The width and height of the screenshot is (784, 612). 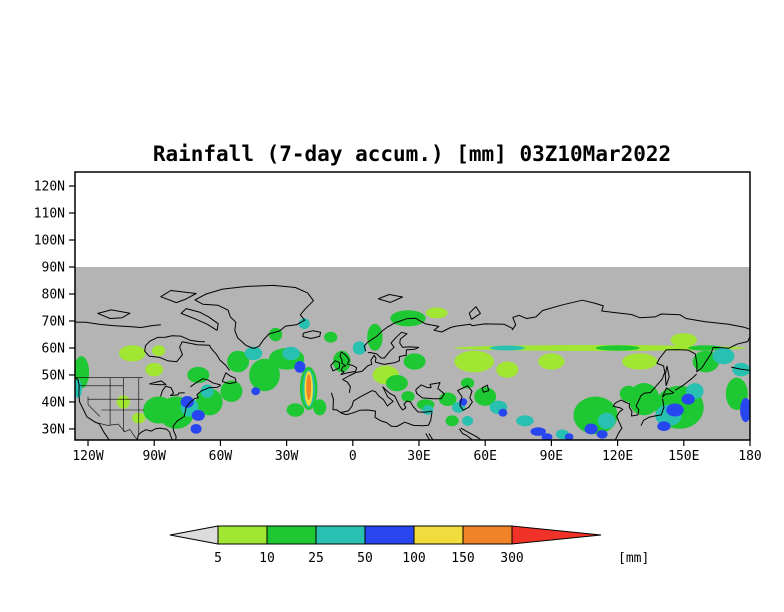 I want to click on political-borders, so click(x=110, y=408).